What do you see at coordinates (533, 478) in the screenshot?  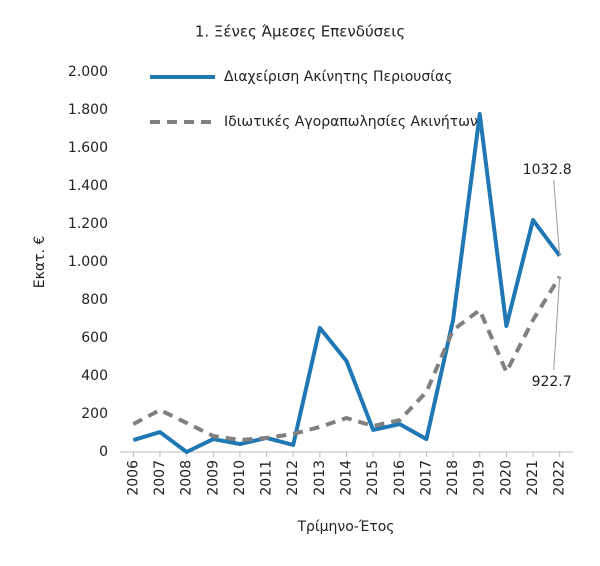 I see `x-tick-label: 2021` at bounding box center [533, 478].